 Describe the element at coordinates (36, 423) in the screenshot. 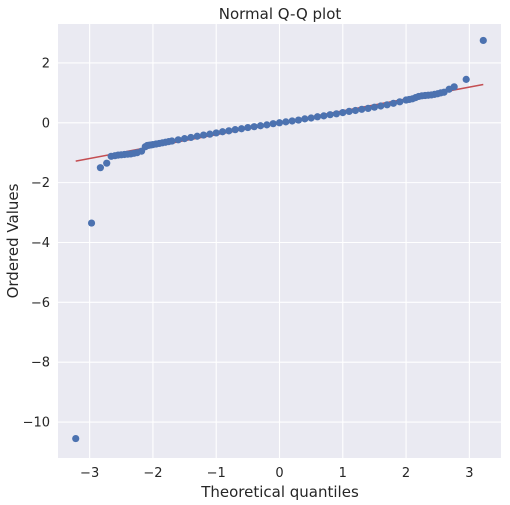

I see `y-tick-label: −10` at that location.